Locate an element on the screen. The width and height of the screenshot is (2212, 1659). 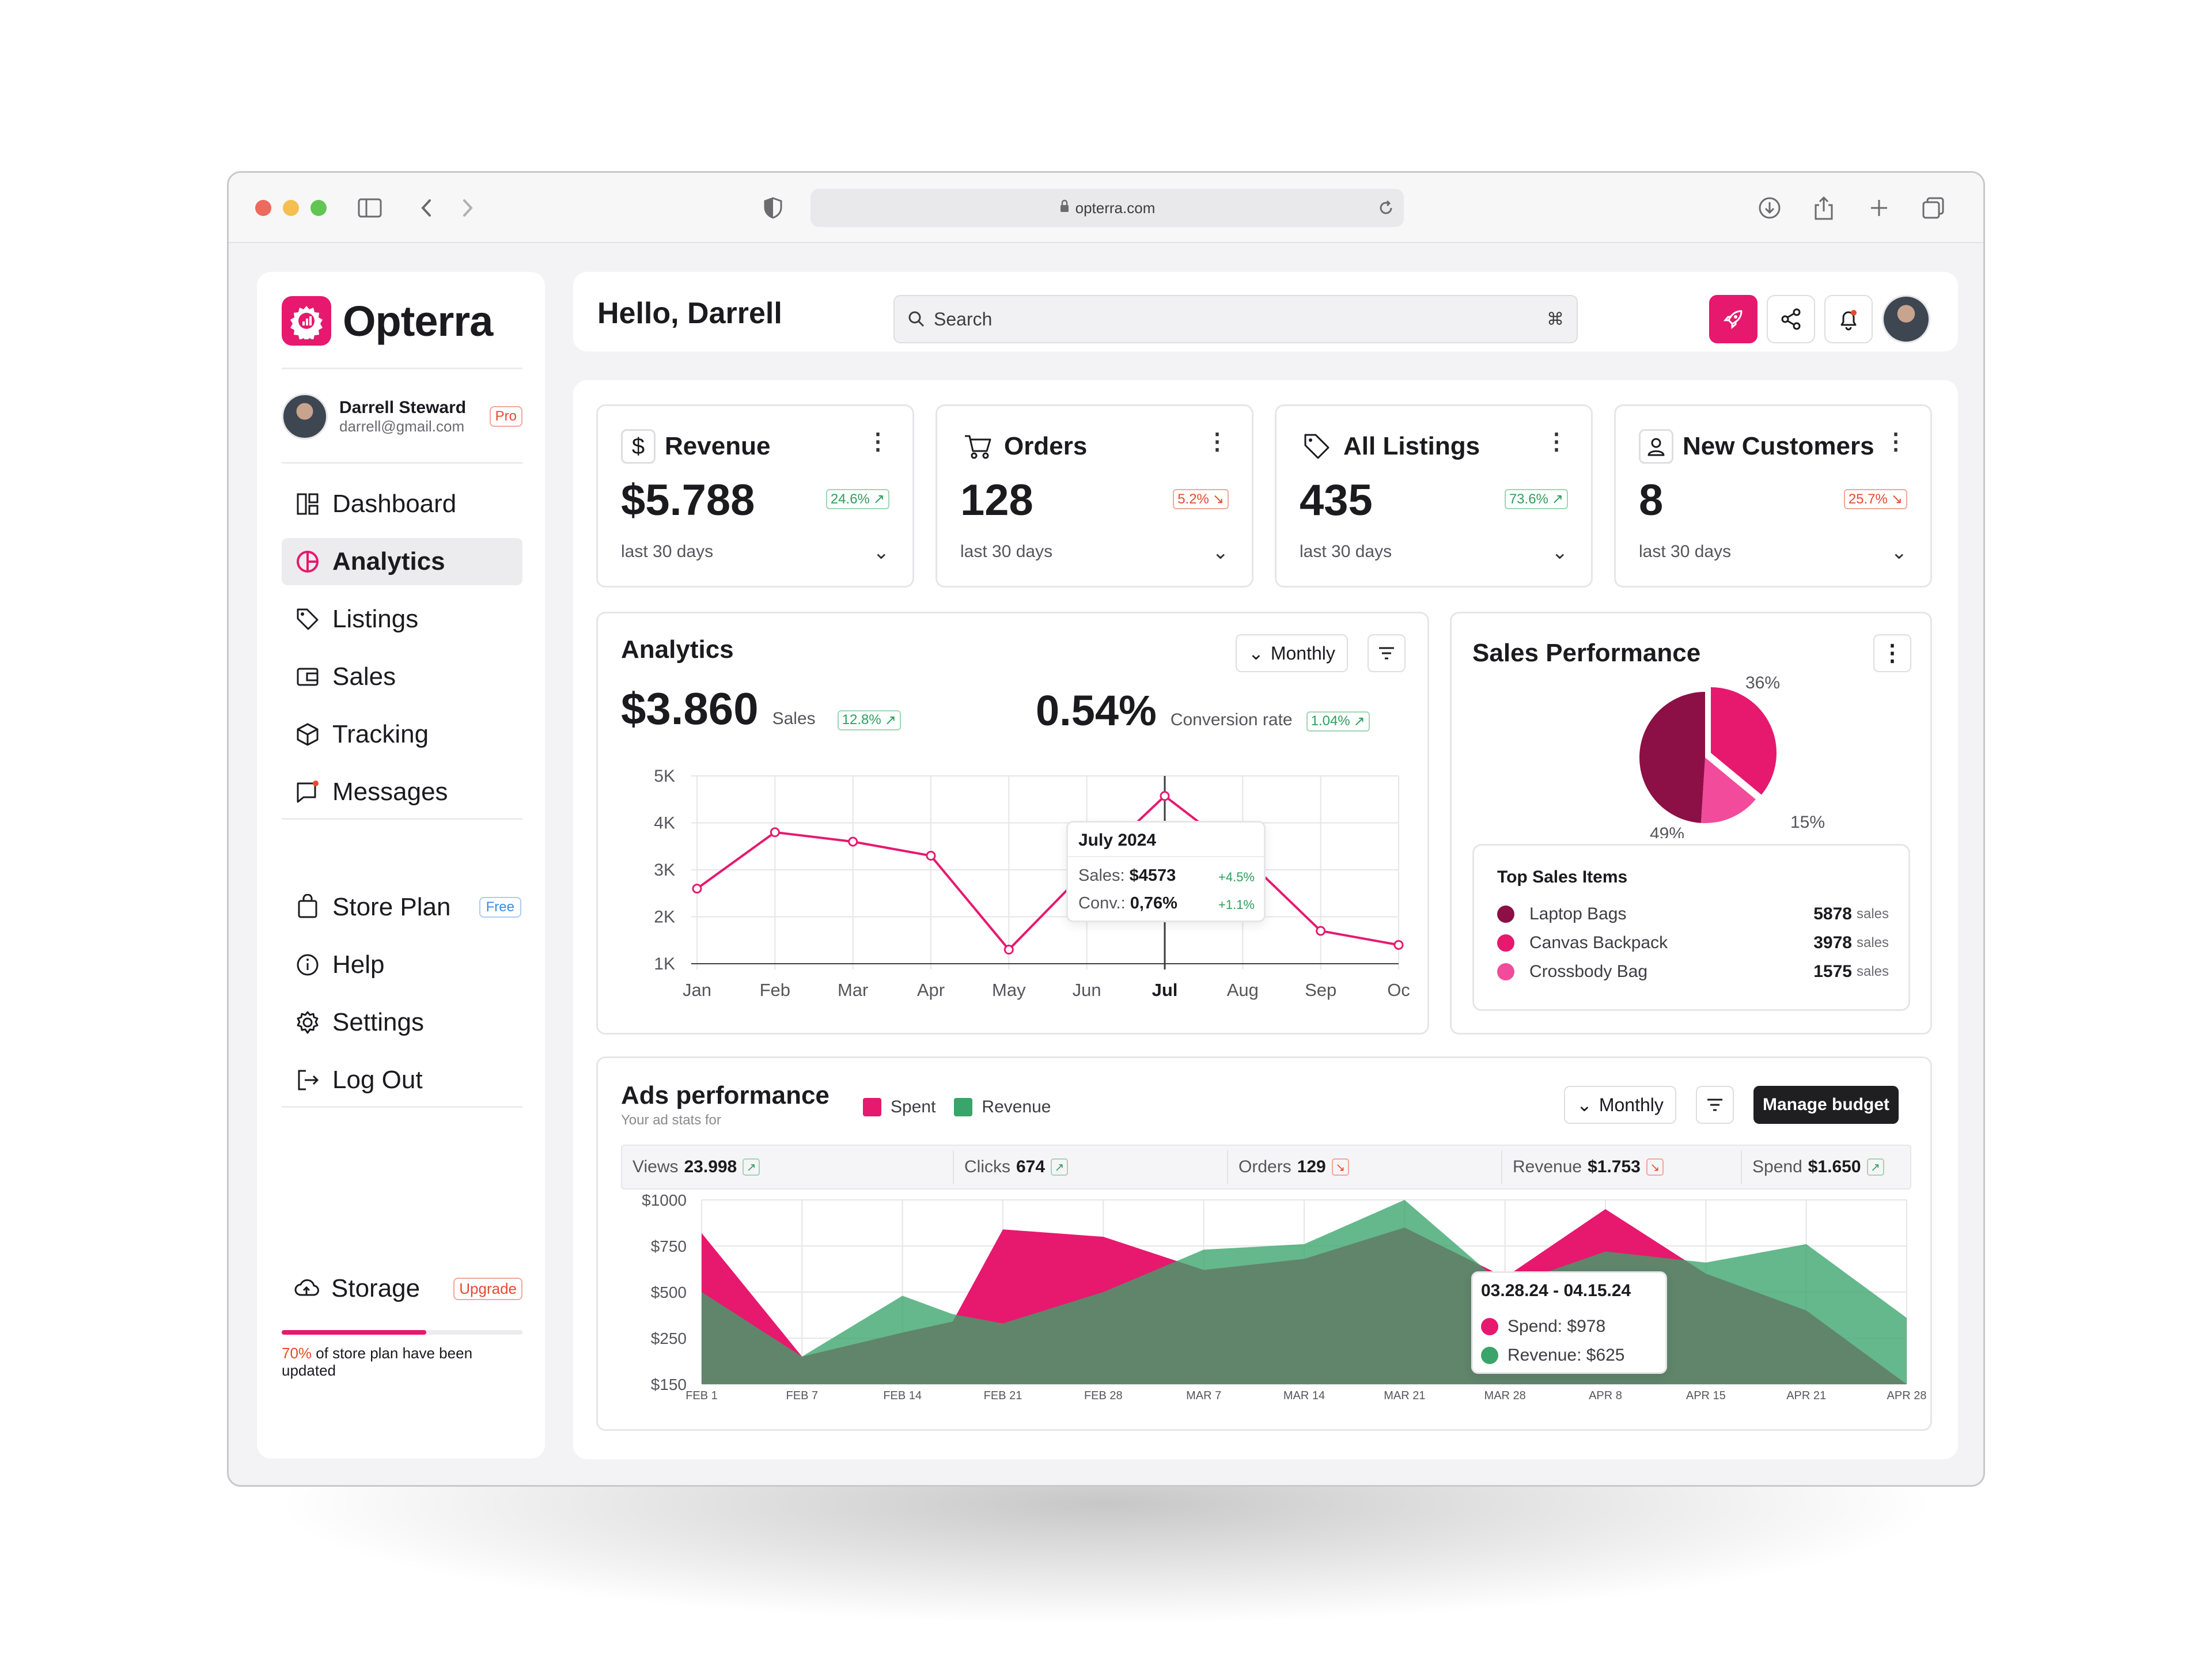
nav-item-analytics: Analytics is located at coordinates (402, 561).